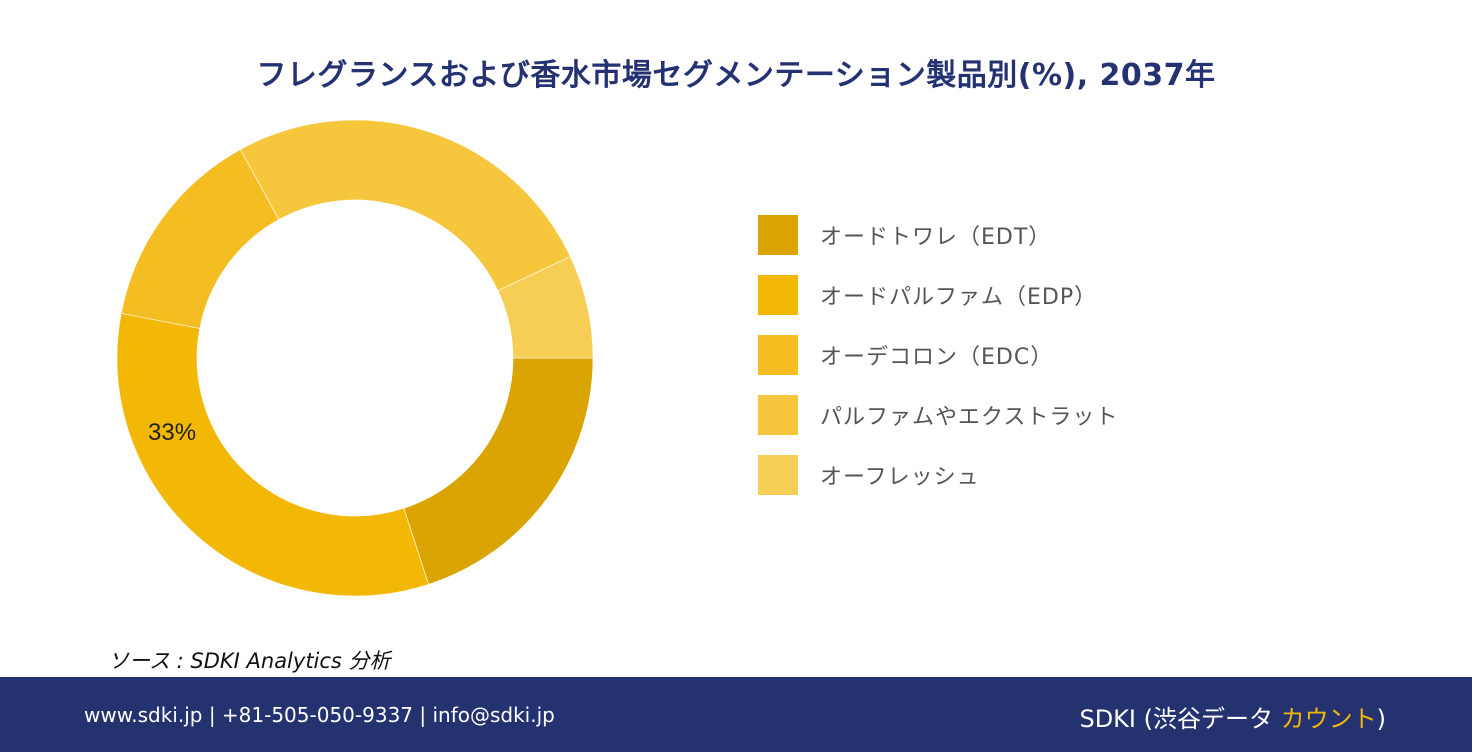 This screenshot has height=752, width=1472. Describe the element at coordinates (1180, 719) in the screenshot. I see `footer-brand-prefix: SDKI (渋谷データ` at that location.